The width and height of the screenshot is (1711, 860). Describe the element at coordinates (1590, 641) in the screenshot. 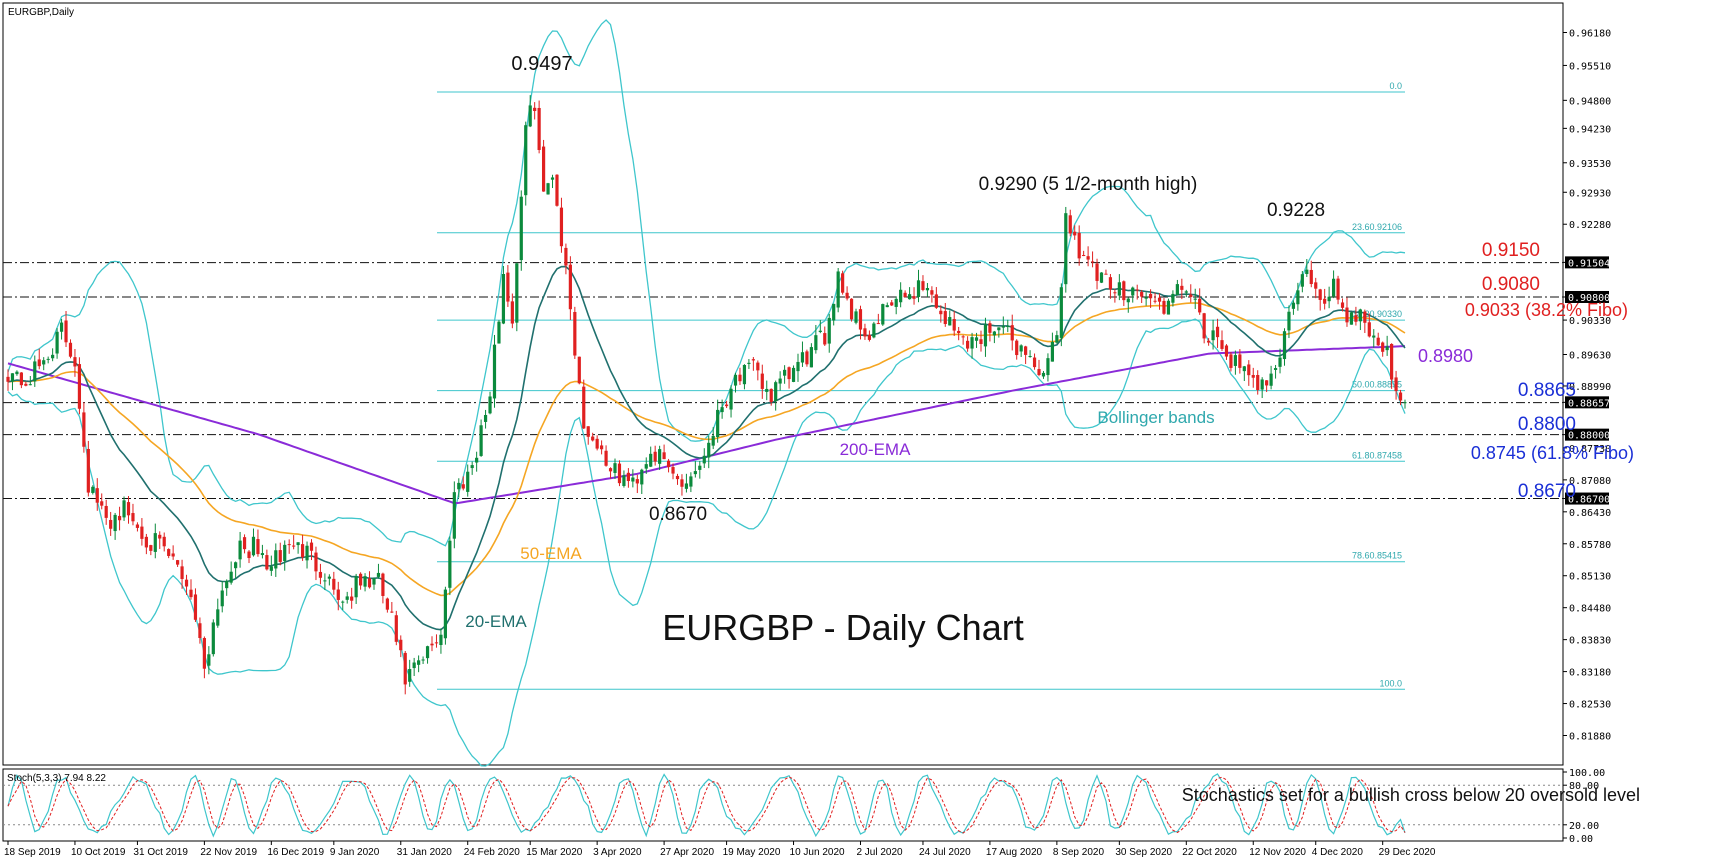

I see `price-tick-label: 0.83830` at that location.